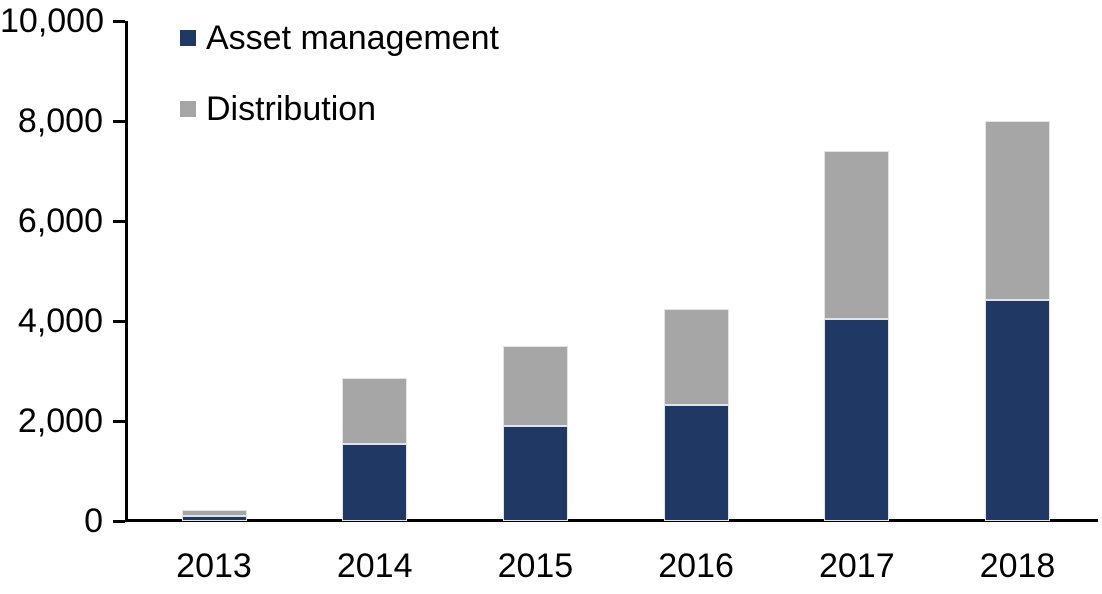 This screenshot has width=1102, height=594. Describe the element at coordinates (856, 566) in the screenshot. I see `x-axis-label-2017: 2017` at that location.